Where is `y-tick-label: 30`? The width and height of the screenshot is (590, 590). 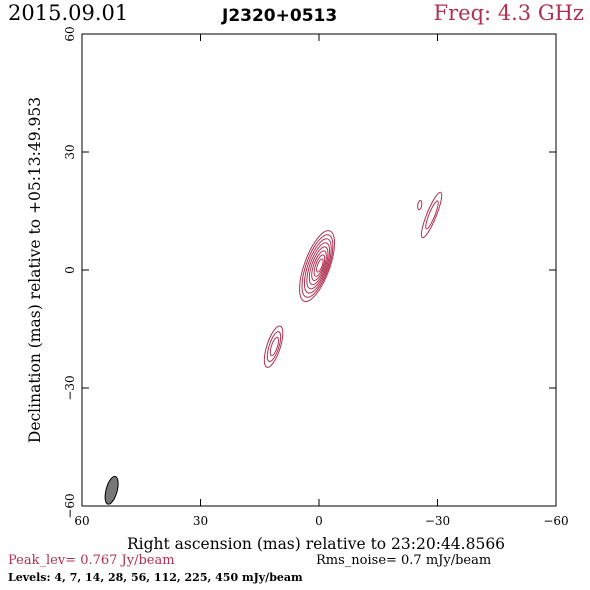
y-tick-label: 30 is located at coordinates (70, 151).